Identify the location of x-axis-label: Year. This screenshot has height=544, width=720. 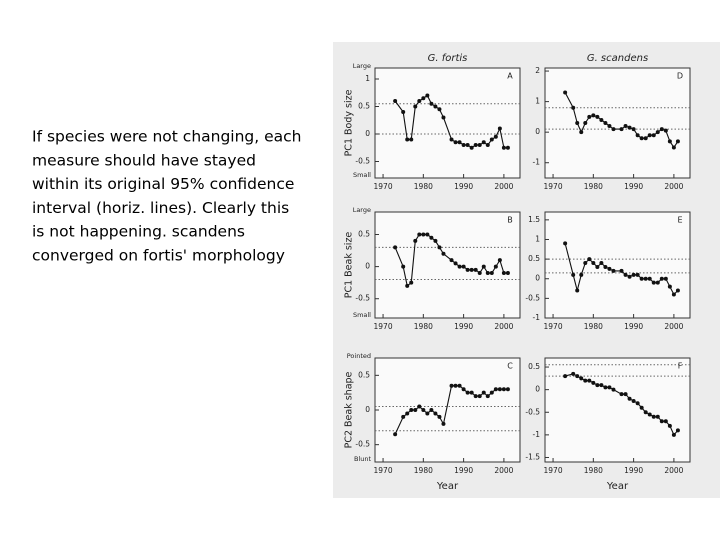
(617, 486).